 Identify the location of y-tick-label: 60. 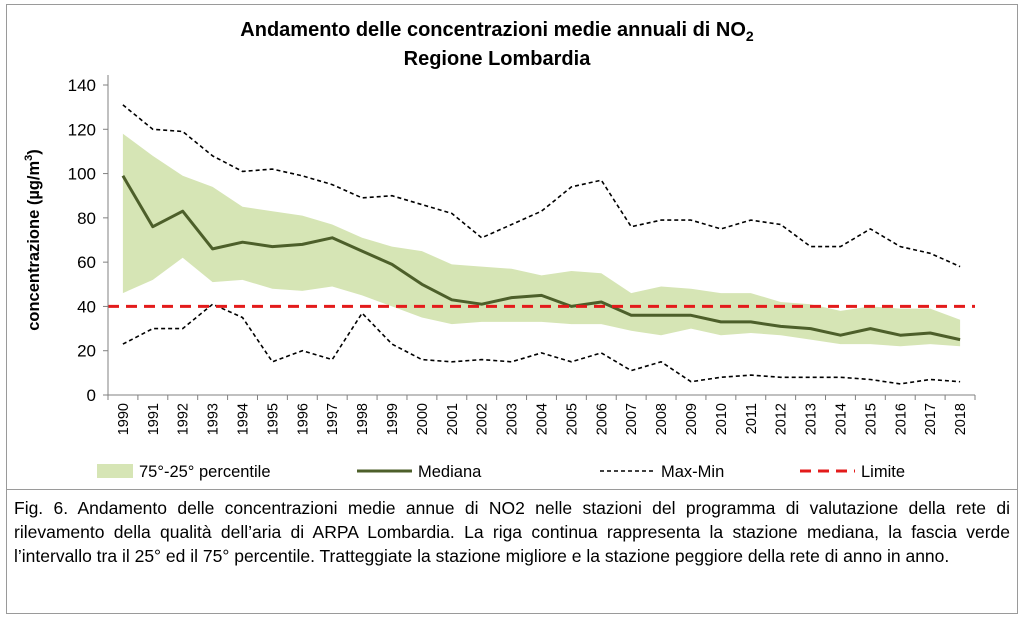
(86, 262).